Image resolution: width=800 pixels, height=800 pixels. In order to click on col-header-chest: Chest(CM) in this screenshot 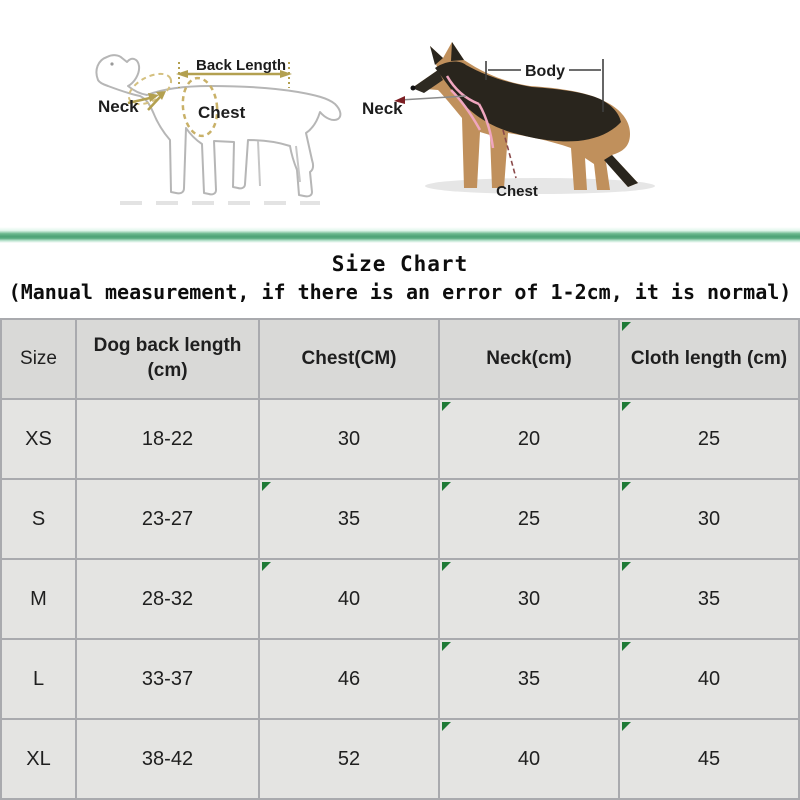, I will do `click(349, 359)`.